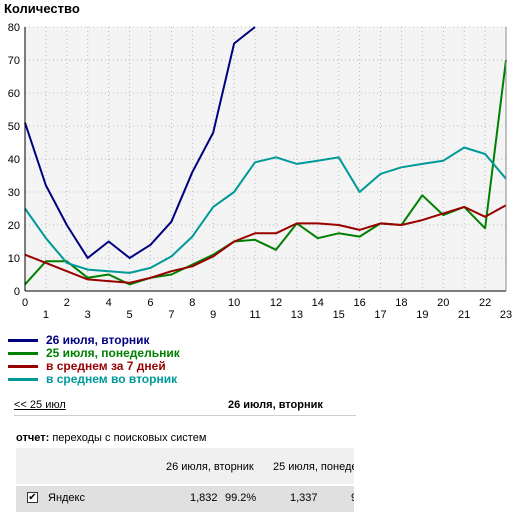 This screenshot has width=518, height=515. Describe the element at coordinates (32, 497) in the screenshot. I see `row-checkbox: ✔` at that location.